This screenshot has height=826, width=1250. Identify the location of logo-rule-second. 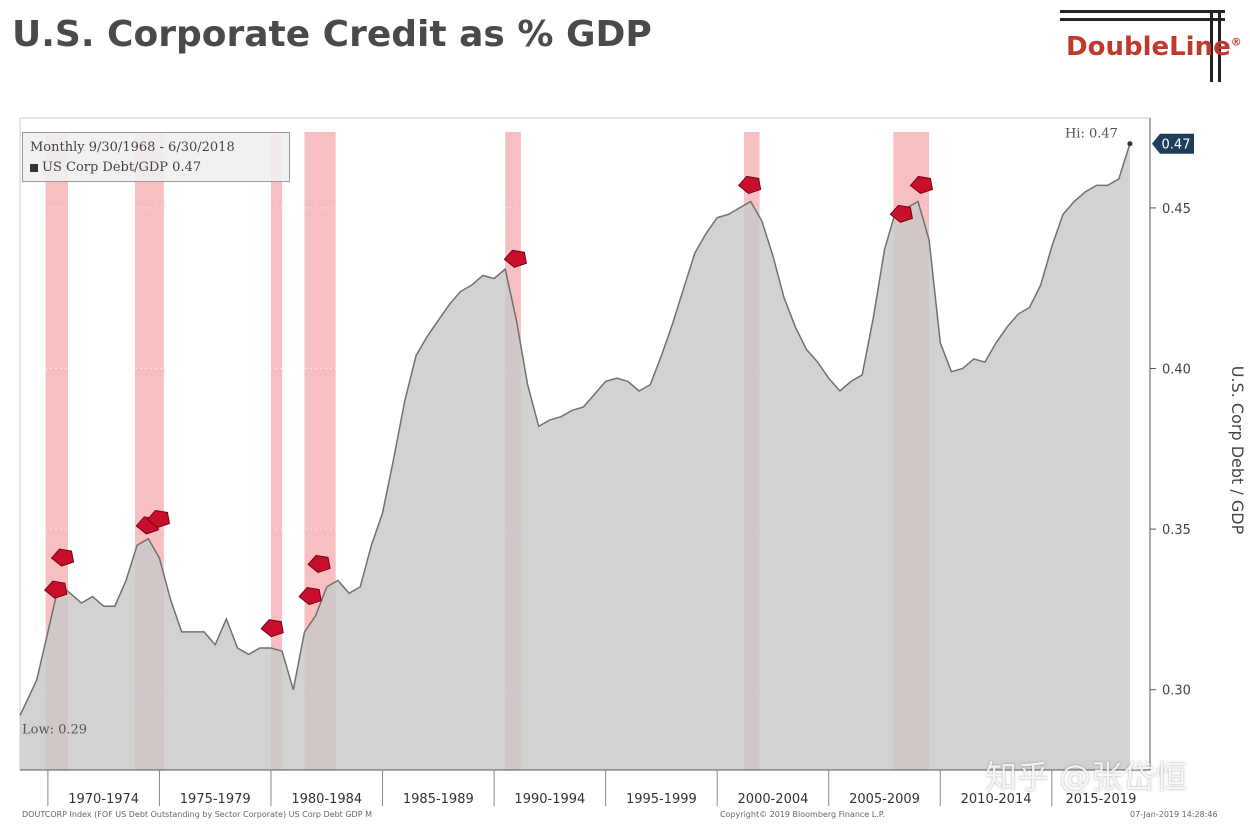
(1142, 19).